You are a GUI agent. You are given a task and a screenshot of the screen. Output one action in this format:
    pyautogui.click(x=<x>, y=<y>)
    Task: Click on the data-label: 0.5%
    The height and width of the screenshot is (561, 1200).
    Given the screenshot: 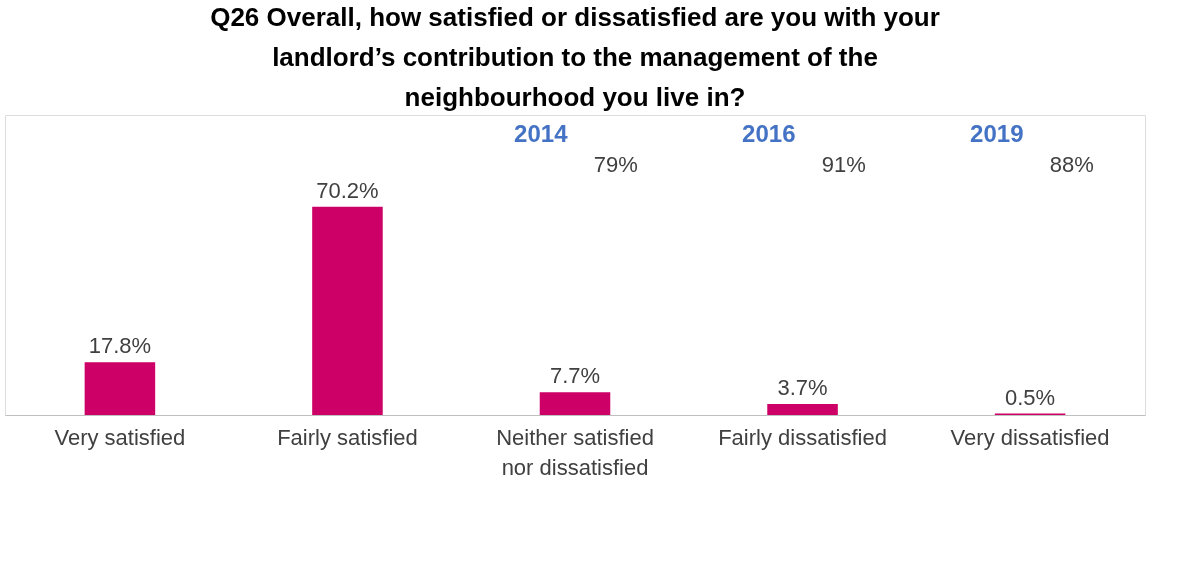 What is the action you would take?
    pyautogui.click(x=1030, y=397)
    